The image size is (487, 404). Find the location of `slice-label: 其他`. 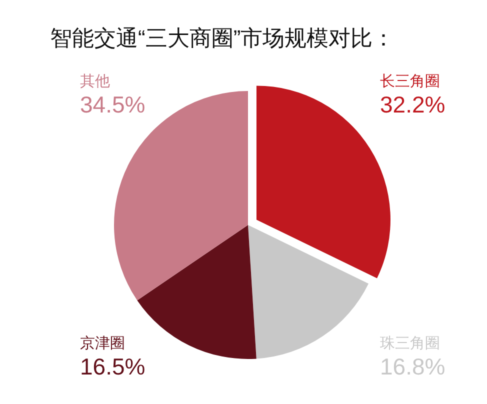

slice-label: 其他 is located at coordinates (95, 81).